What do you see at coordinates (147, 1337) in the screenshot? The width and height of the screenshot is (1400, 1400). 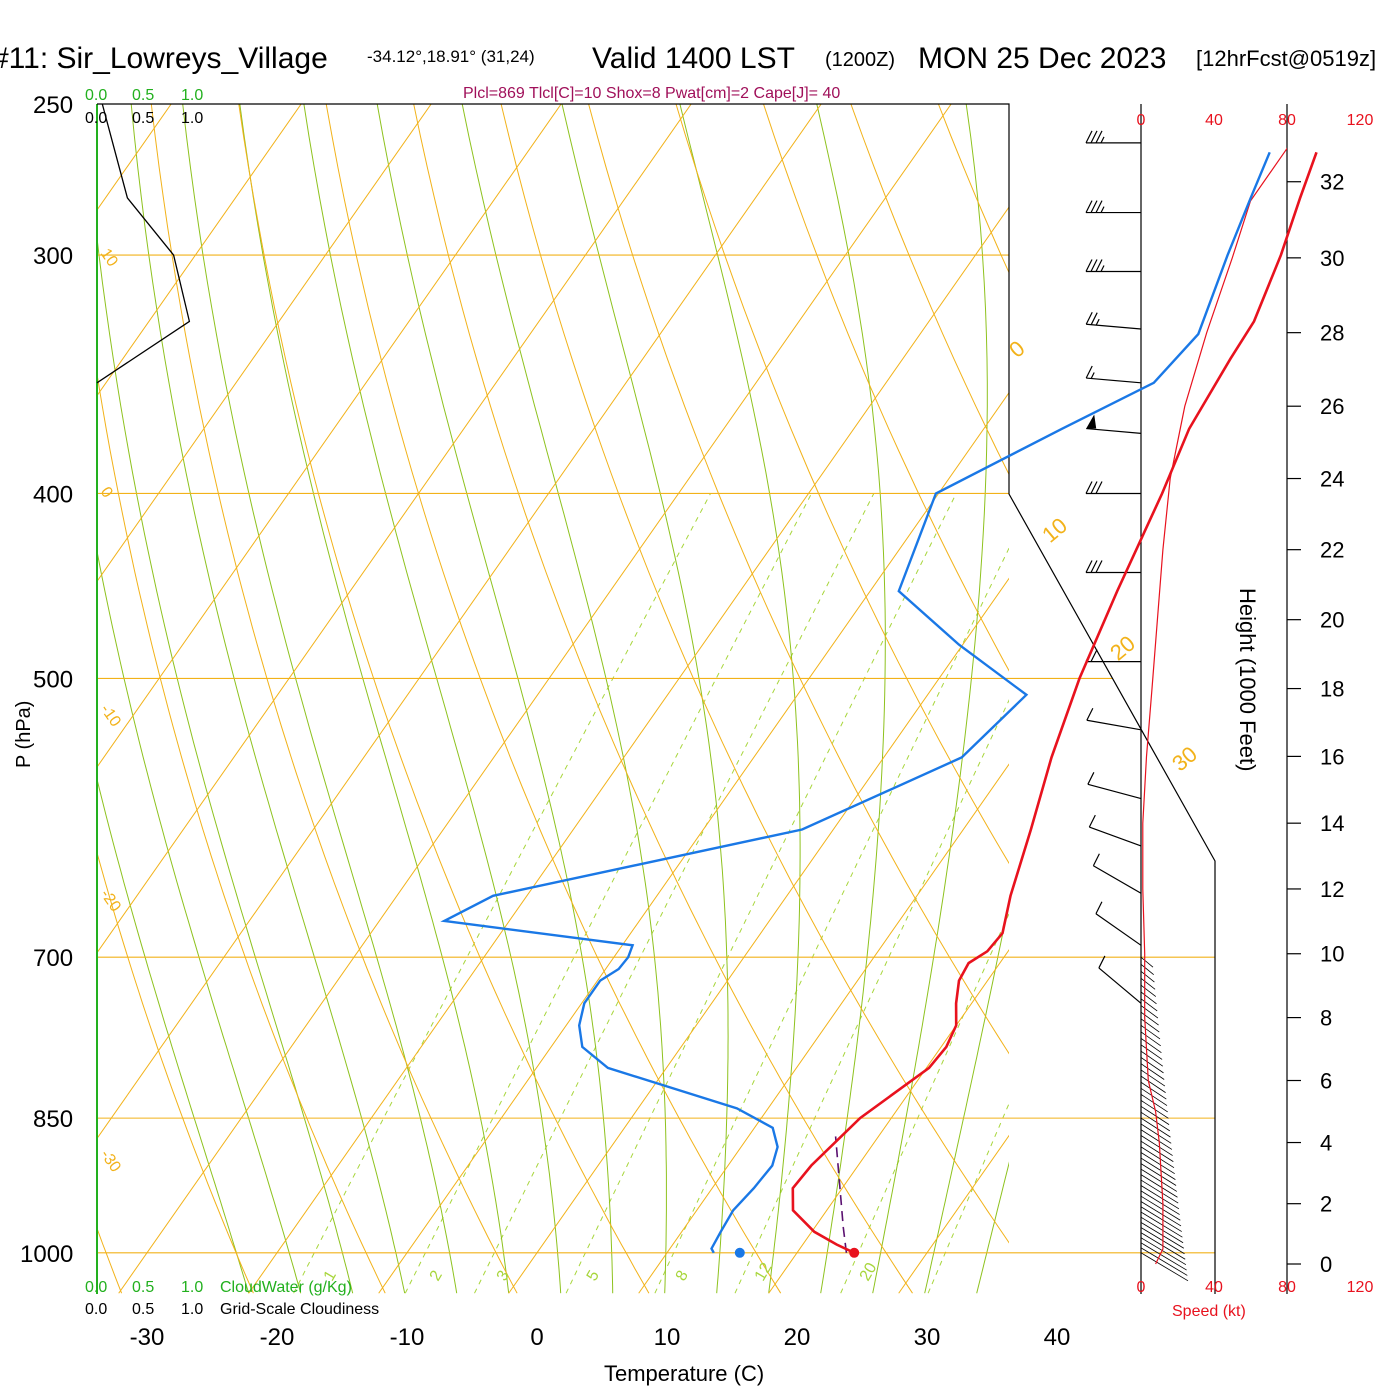 I see `temp-tick--30: -30` at bounding box center [147, 1337].